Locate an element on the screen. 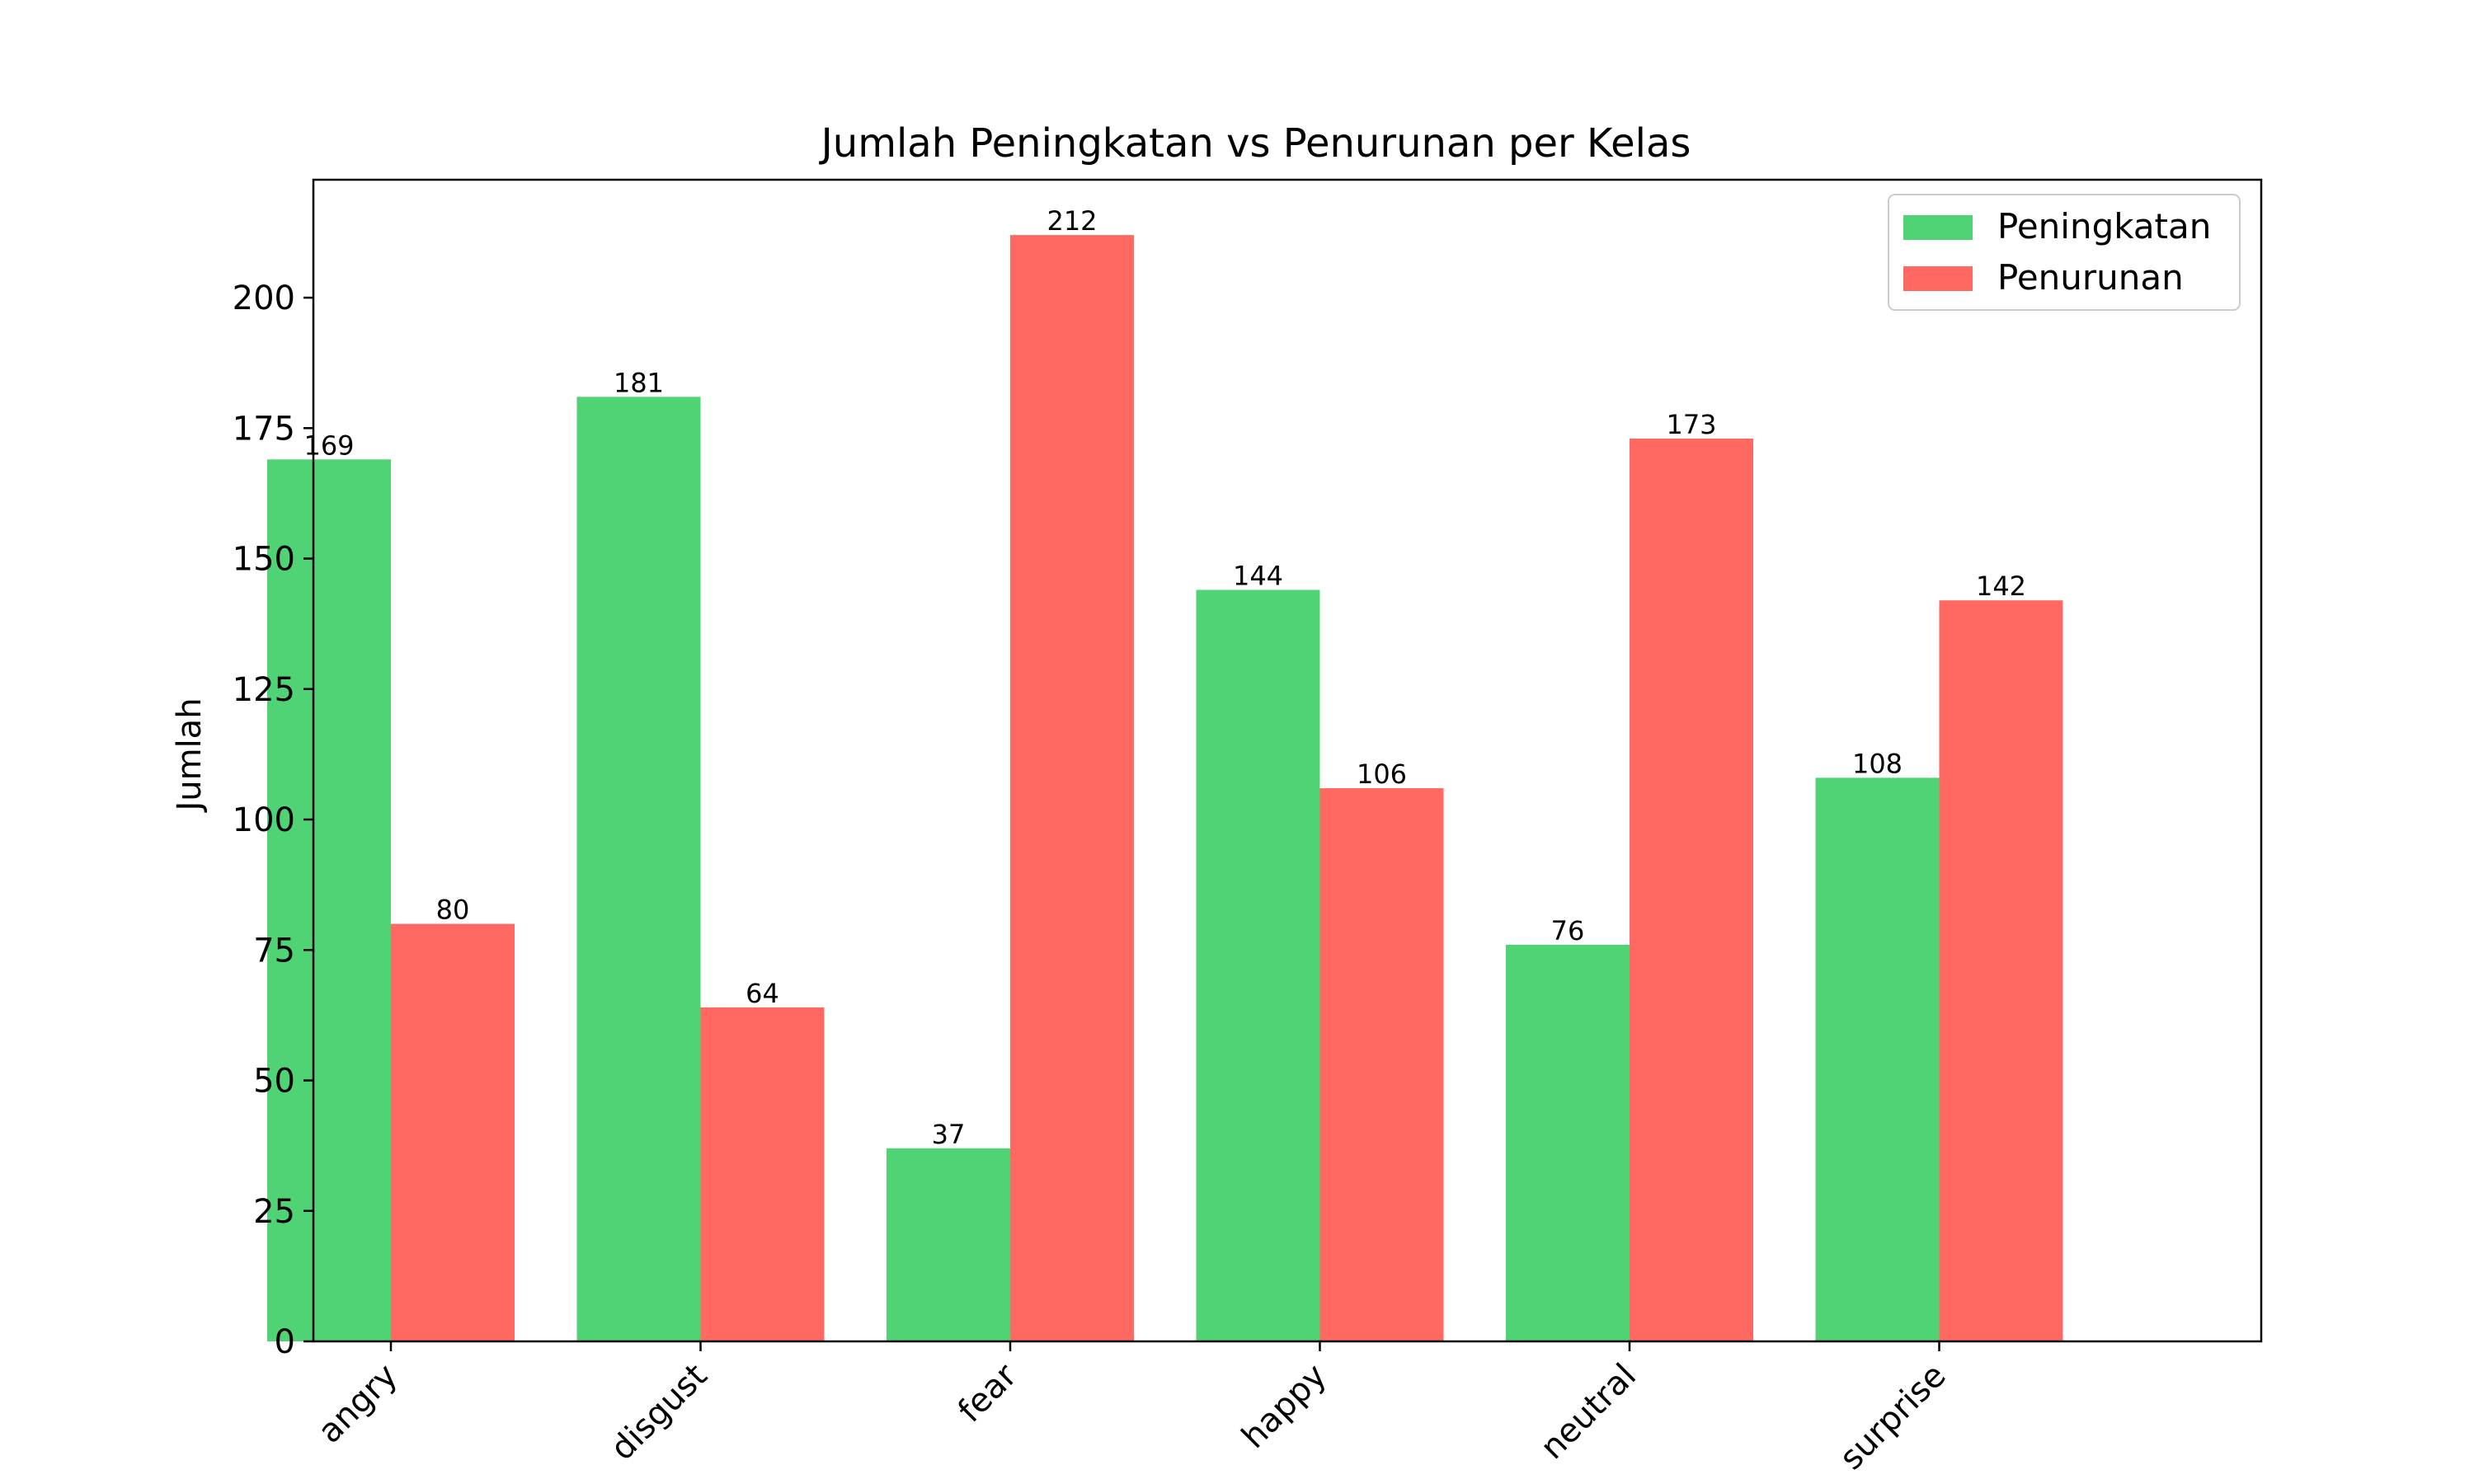  legend-box is located at coordinates (2064, 252).